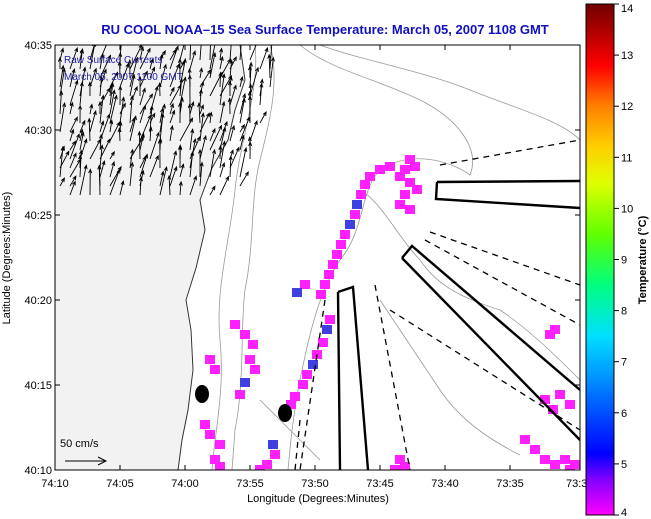 The width and height of the screenshot is (651, 519). I want to click on x-tick-label: 74:10, so click(55, 484).